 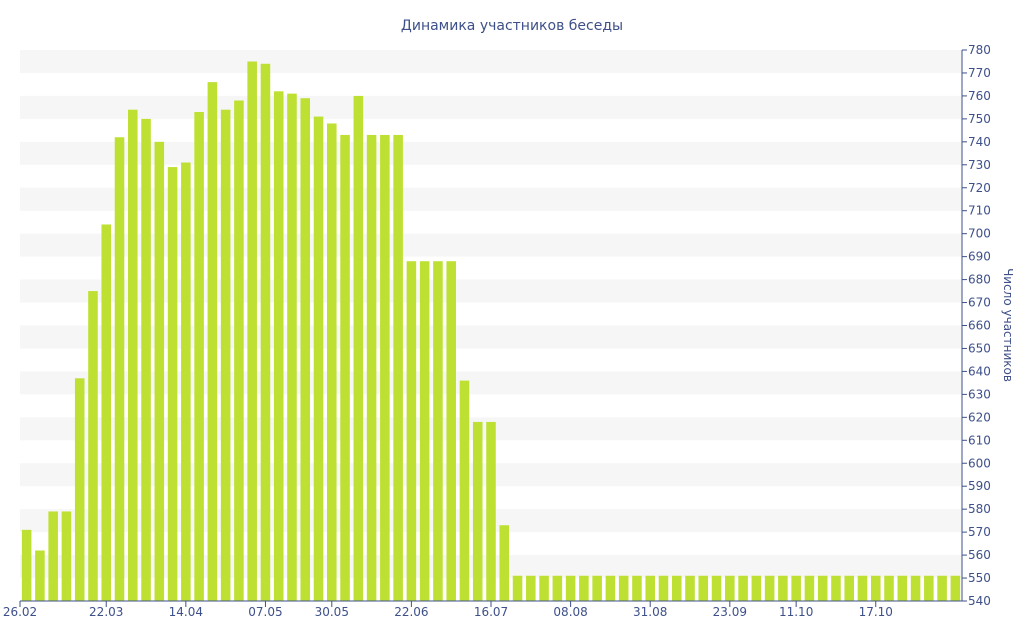 What do you see at coordinates (979, 96) in the screenshot?
I see `y-tick-label: 760` at bounding box center [979, 96].